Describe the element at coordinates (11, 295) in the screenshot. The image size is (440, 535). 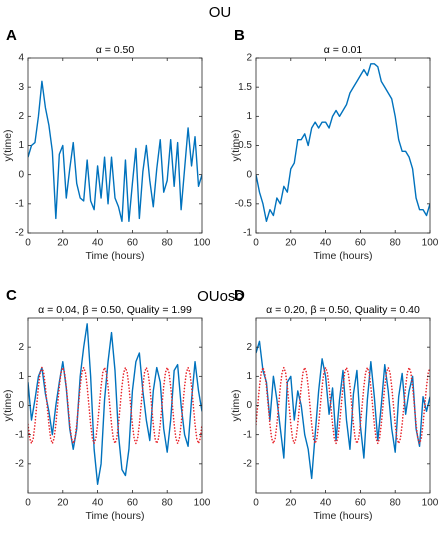
I see `panel-letter: C` at that location.